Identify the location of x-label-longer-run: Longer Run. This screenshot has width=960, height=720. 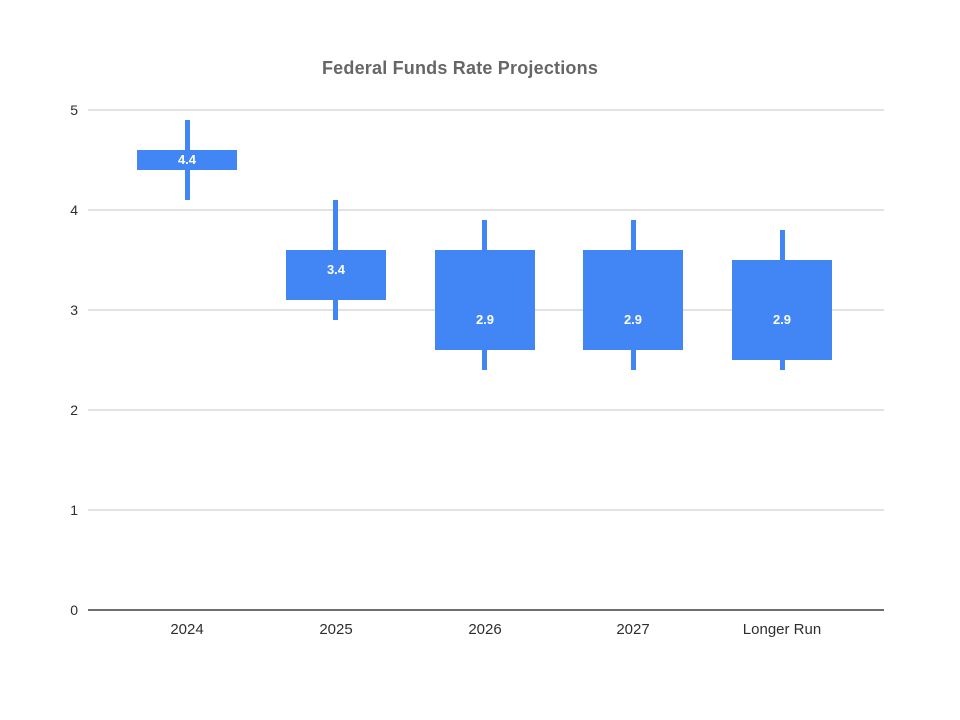
(782, 629).